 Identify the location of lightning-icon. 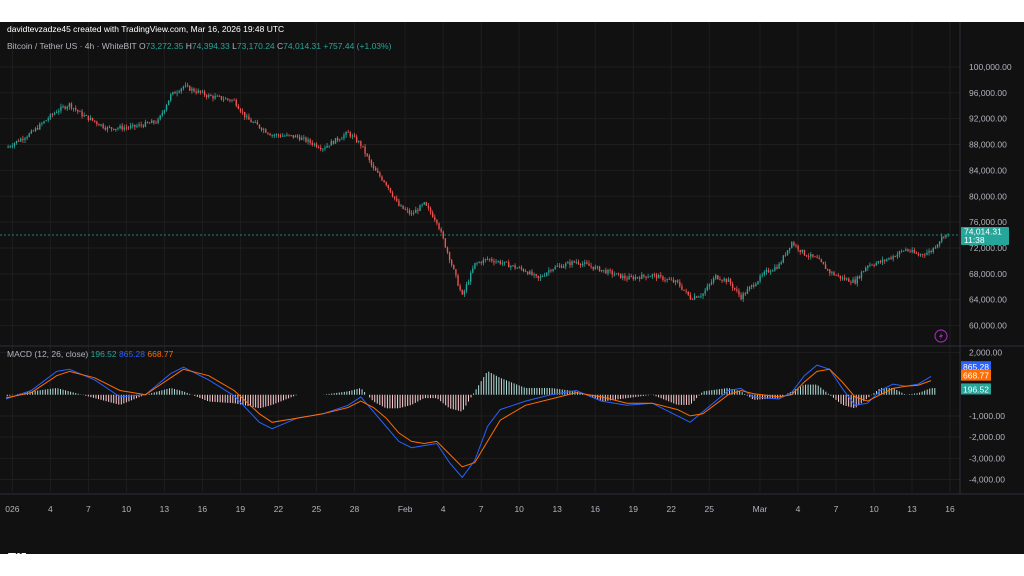
(941, 336).